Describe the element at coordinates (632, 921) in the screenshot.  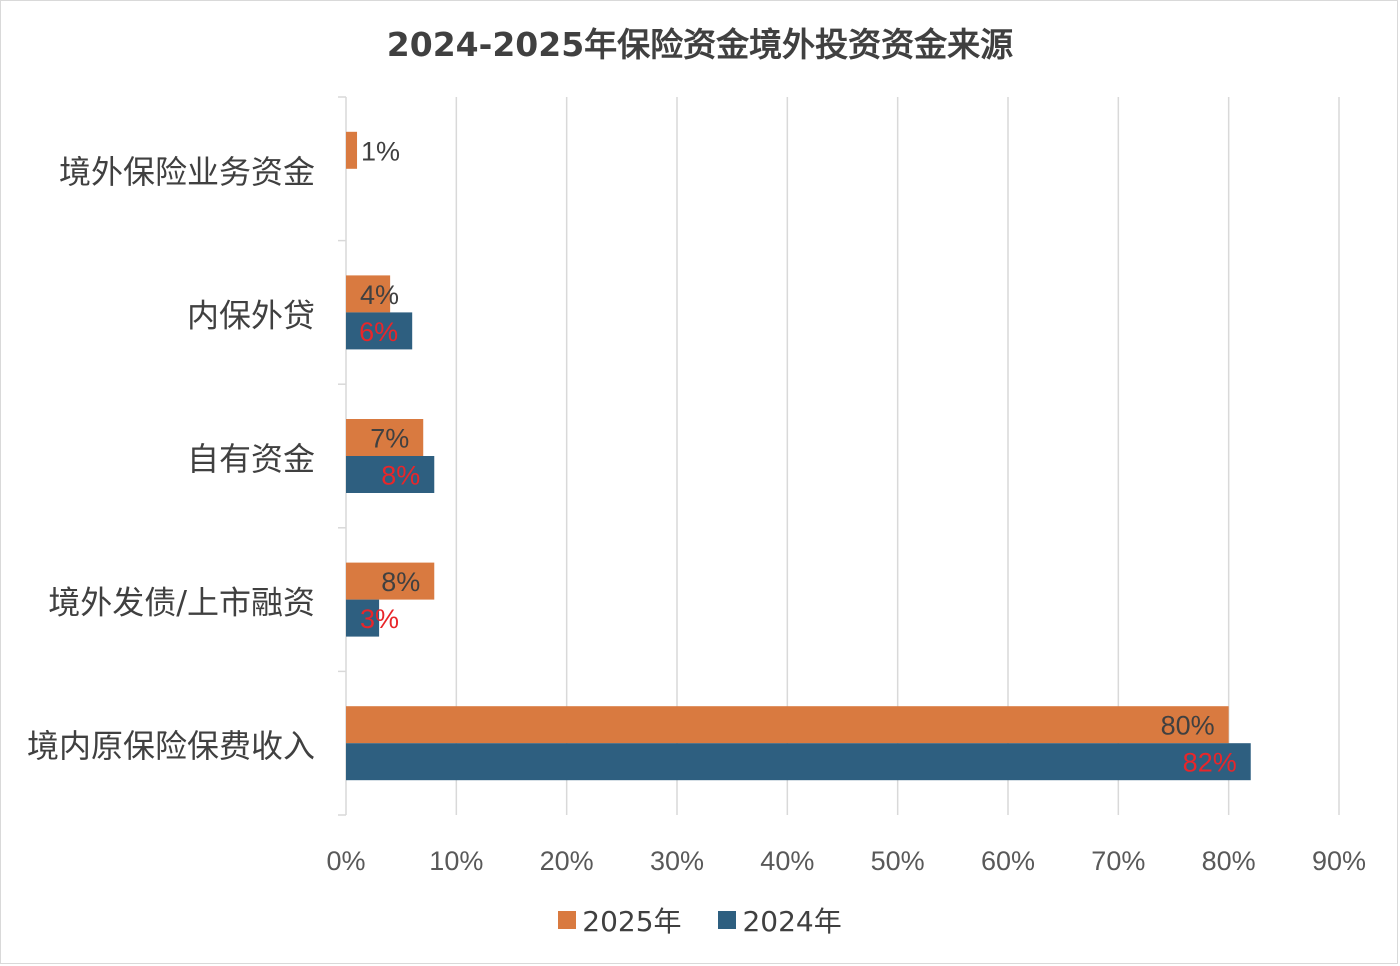
I see `legend-label-2025: 2025年` at that location.